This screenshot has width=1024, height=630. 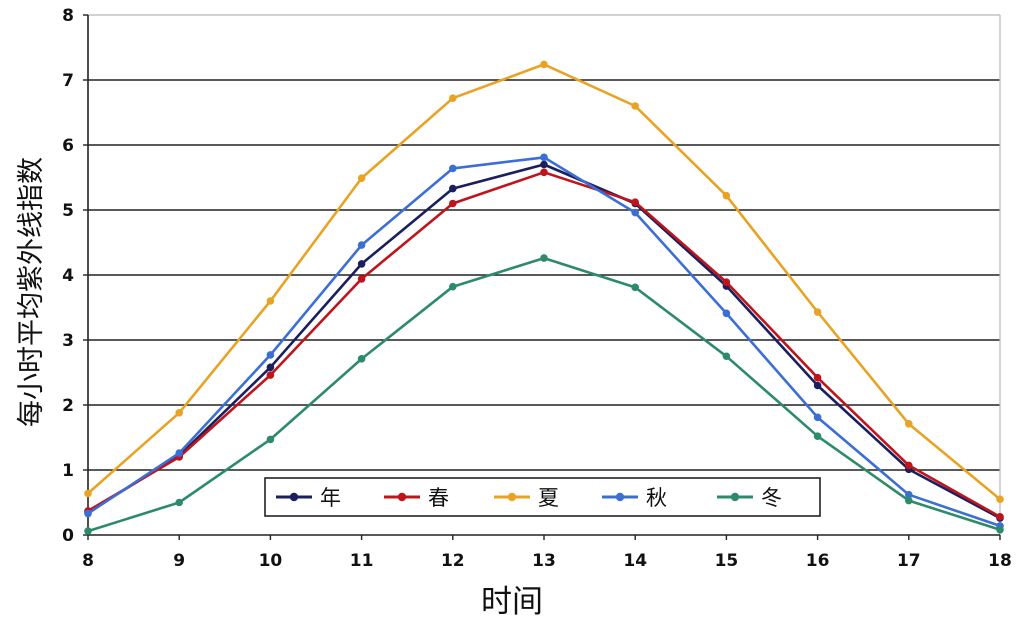 I want to click on legend-label: 秋, so click(x=656, y=498).